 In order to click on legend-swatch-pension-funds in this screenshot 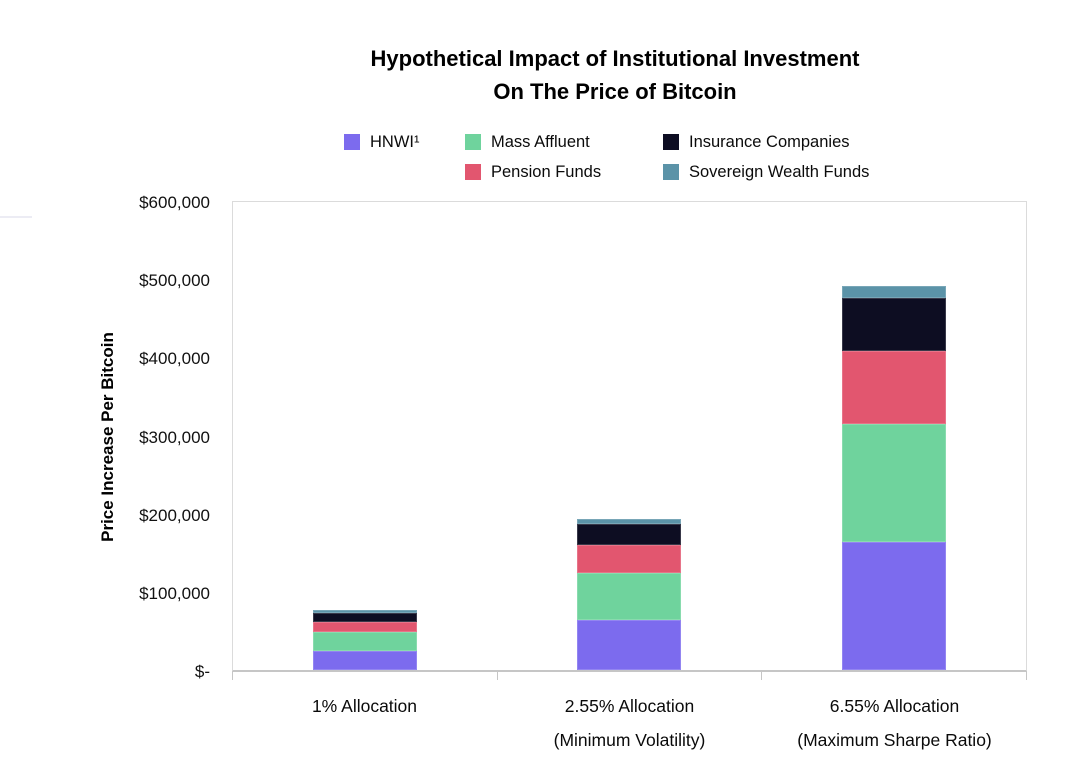, I will do `click(473, 172)`.